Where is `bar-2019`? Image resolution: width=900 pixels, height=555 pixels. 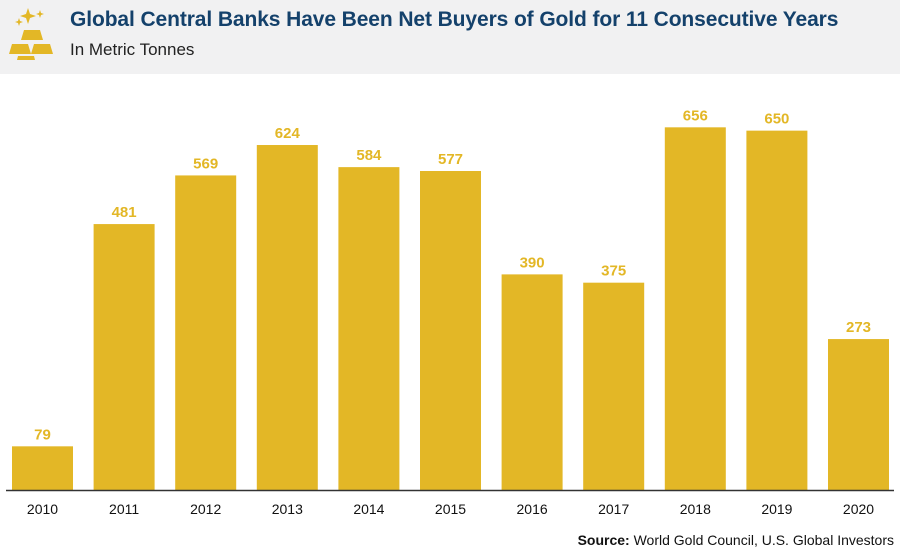
bar-2019 is located at coordinates (777, 310).